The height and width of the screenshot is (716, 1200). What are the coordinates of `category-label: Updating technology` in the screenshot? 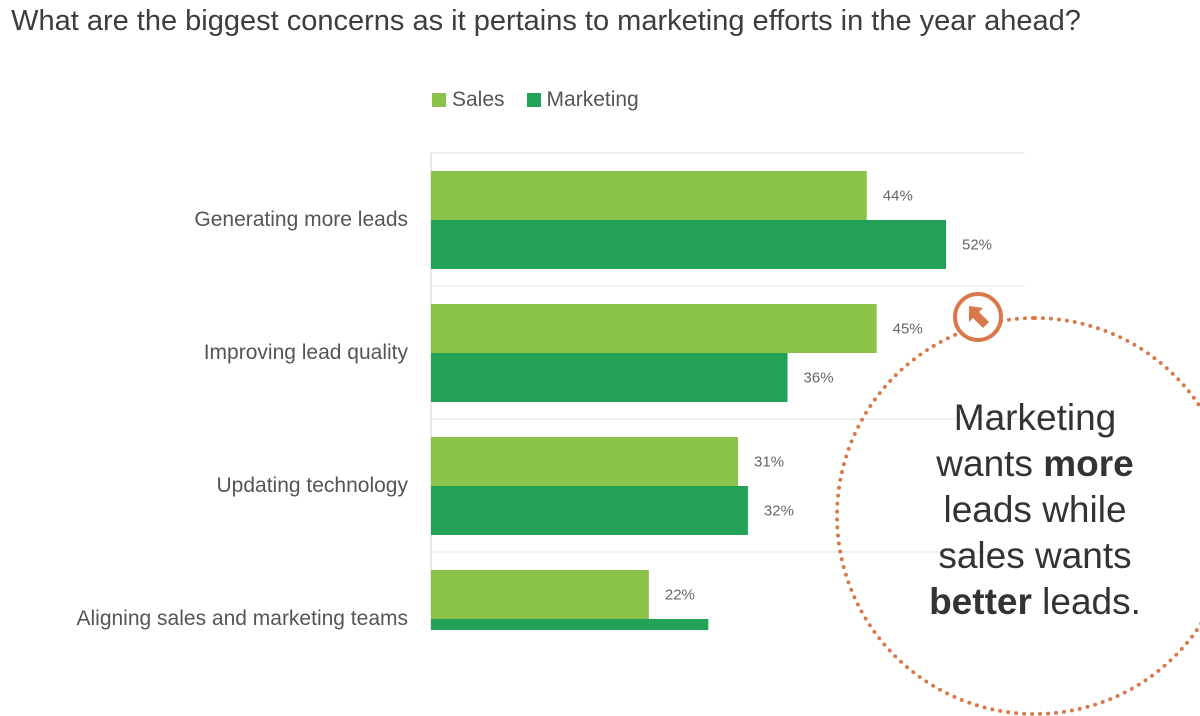 It's located at (313, 485).